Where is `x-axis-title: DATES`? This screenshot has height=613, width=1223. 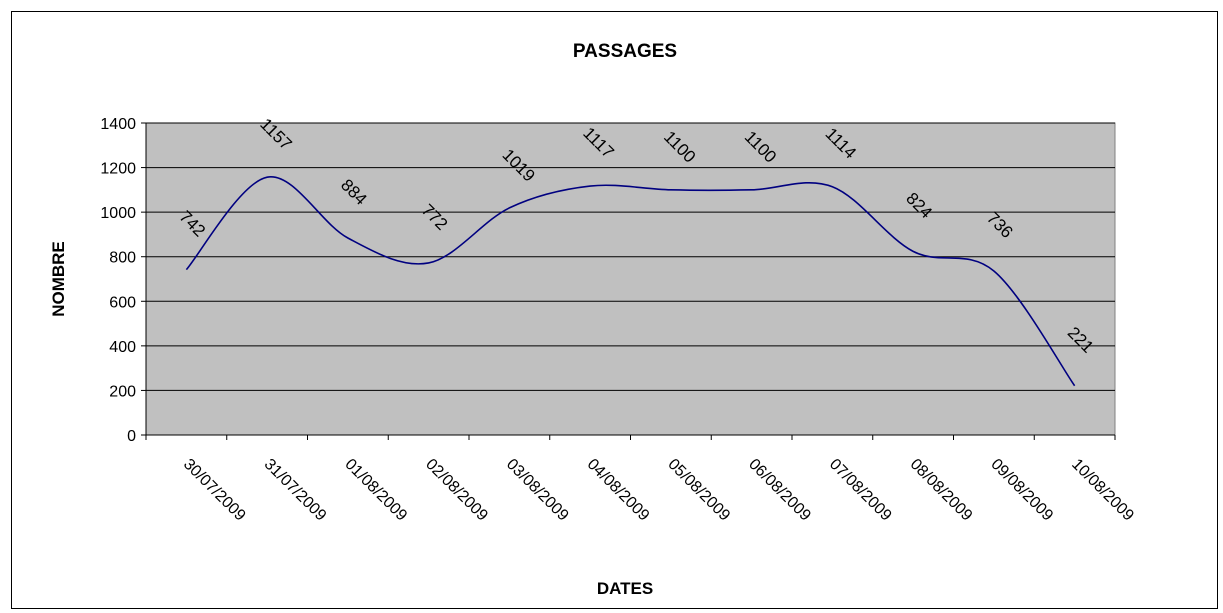
x-axis-title: DATES is located at coordinates (625, 588).